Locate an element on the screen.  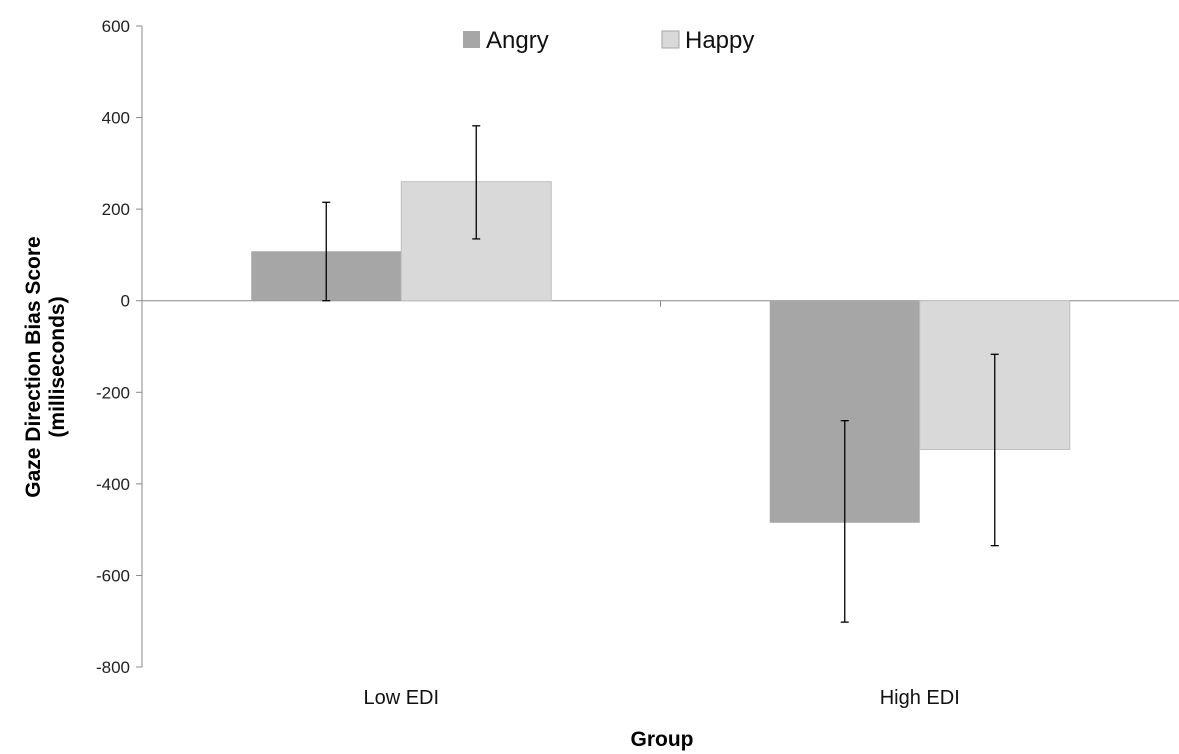
x-category-label: High EDI is located at coordinates (920, 698).